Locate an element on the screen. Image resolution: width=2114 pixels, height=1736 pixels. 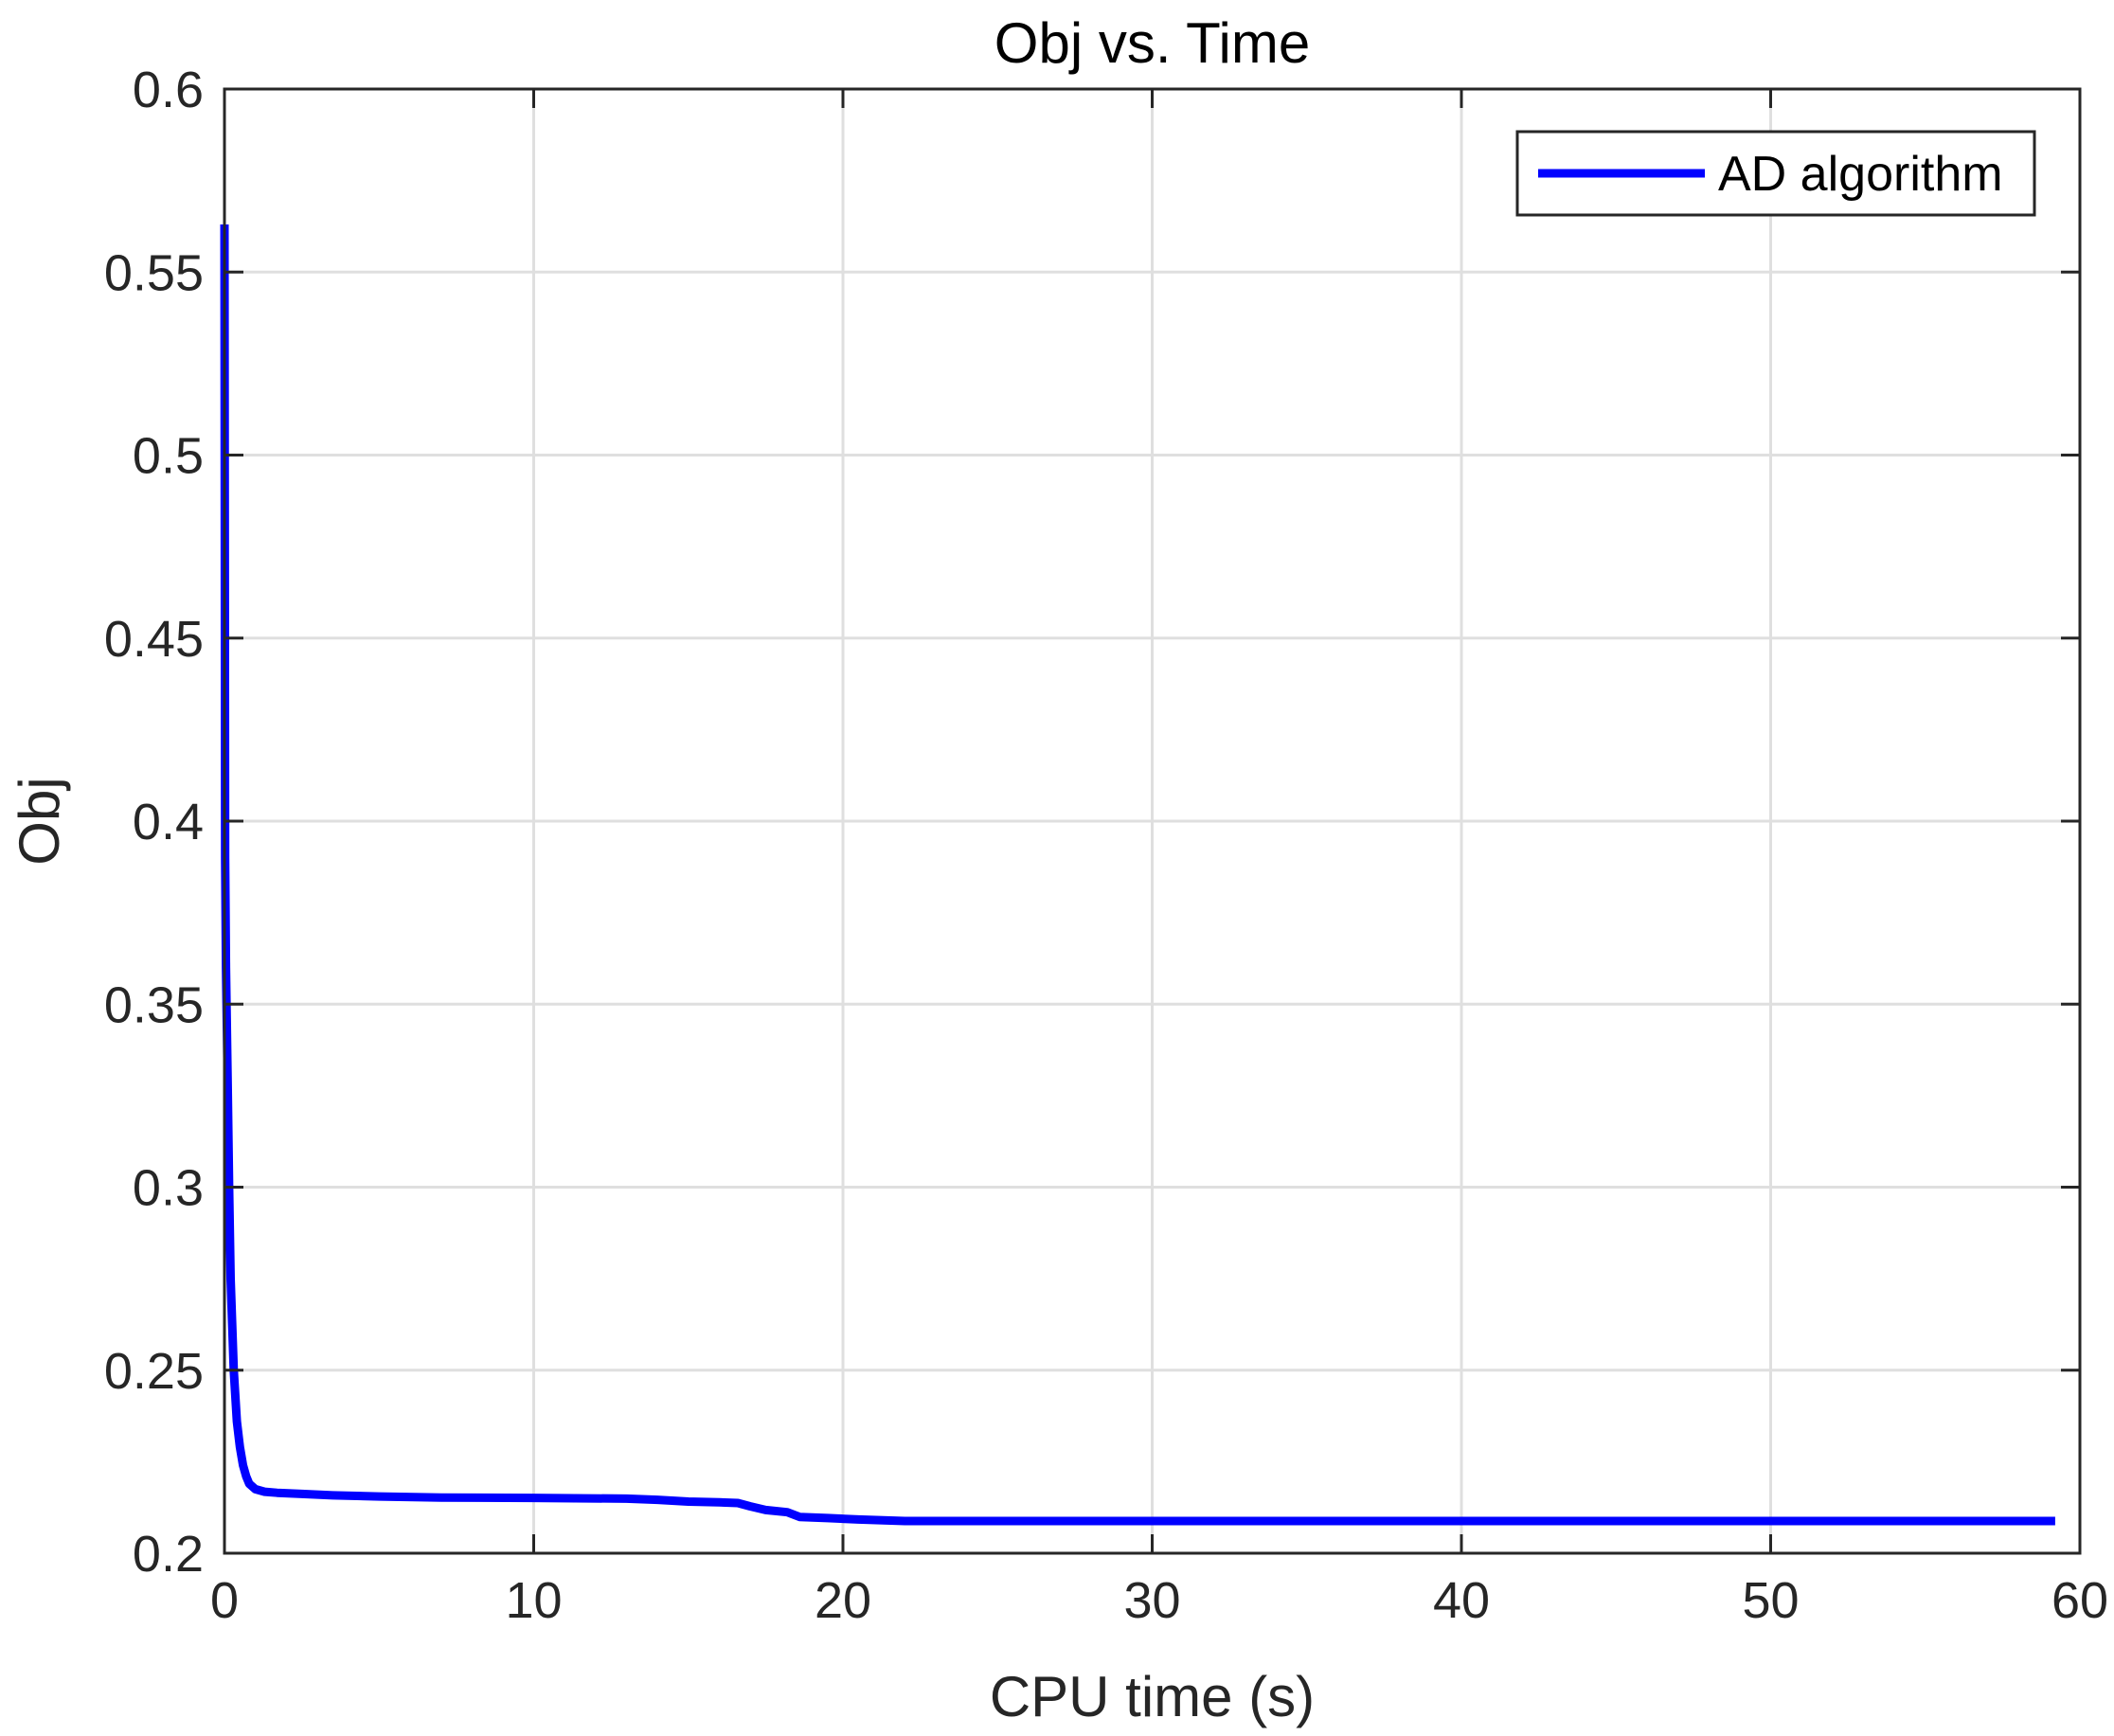
y-tick-label: 0.45 is located at coordinates (154, 639).